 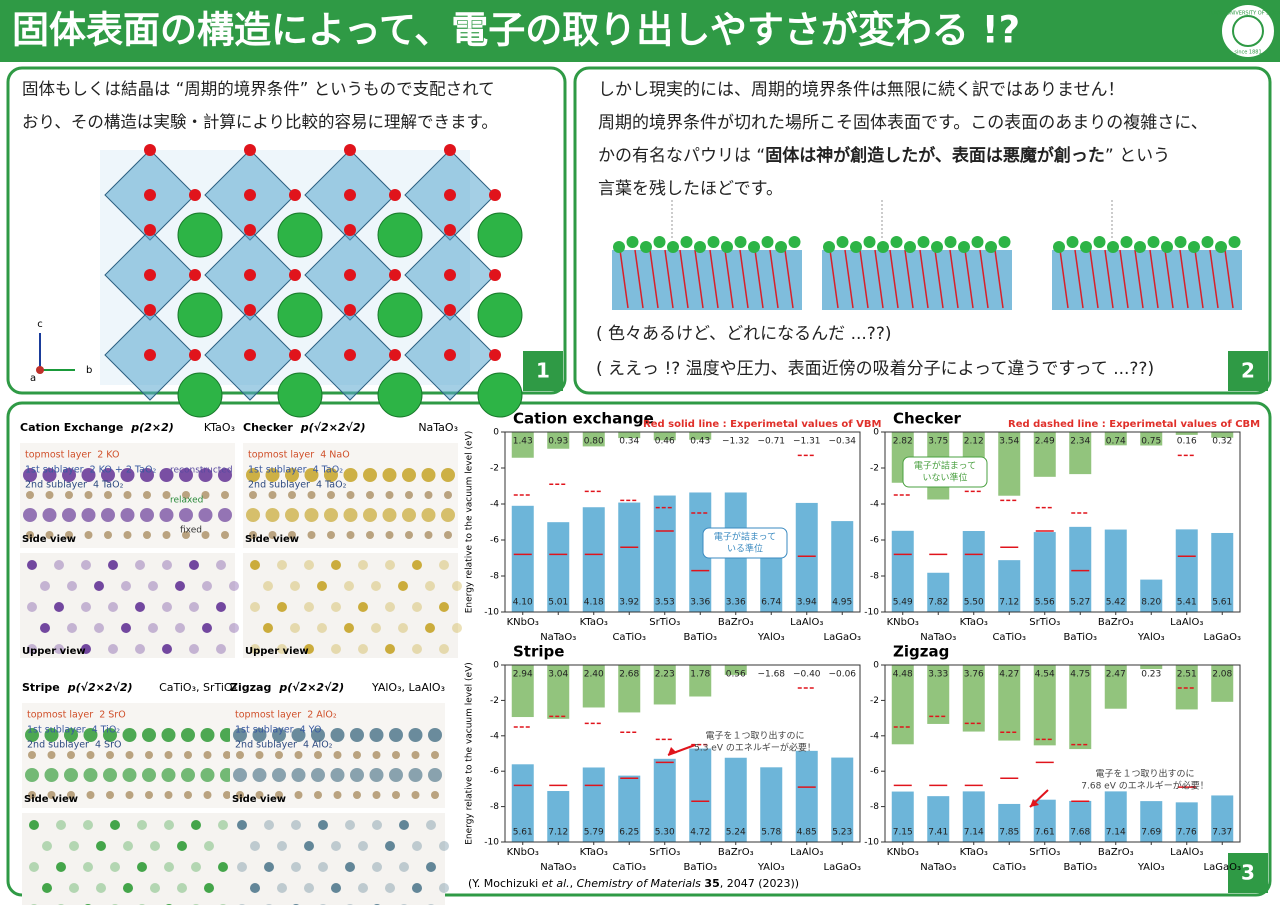 What do you see at coordinates (665, 833) in the screenshot?
I see `bar-label: 5.30` at bounding box center [665, 833].